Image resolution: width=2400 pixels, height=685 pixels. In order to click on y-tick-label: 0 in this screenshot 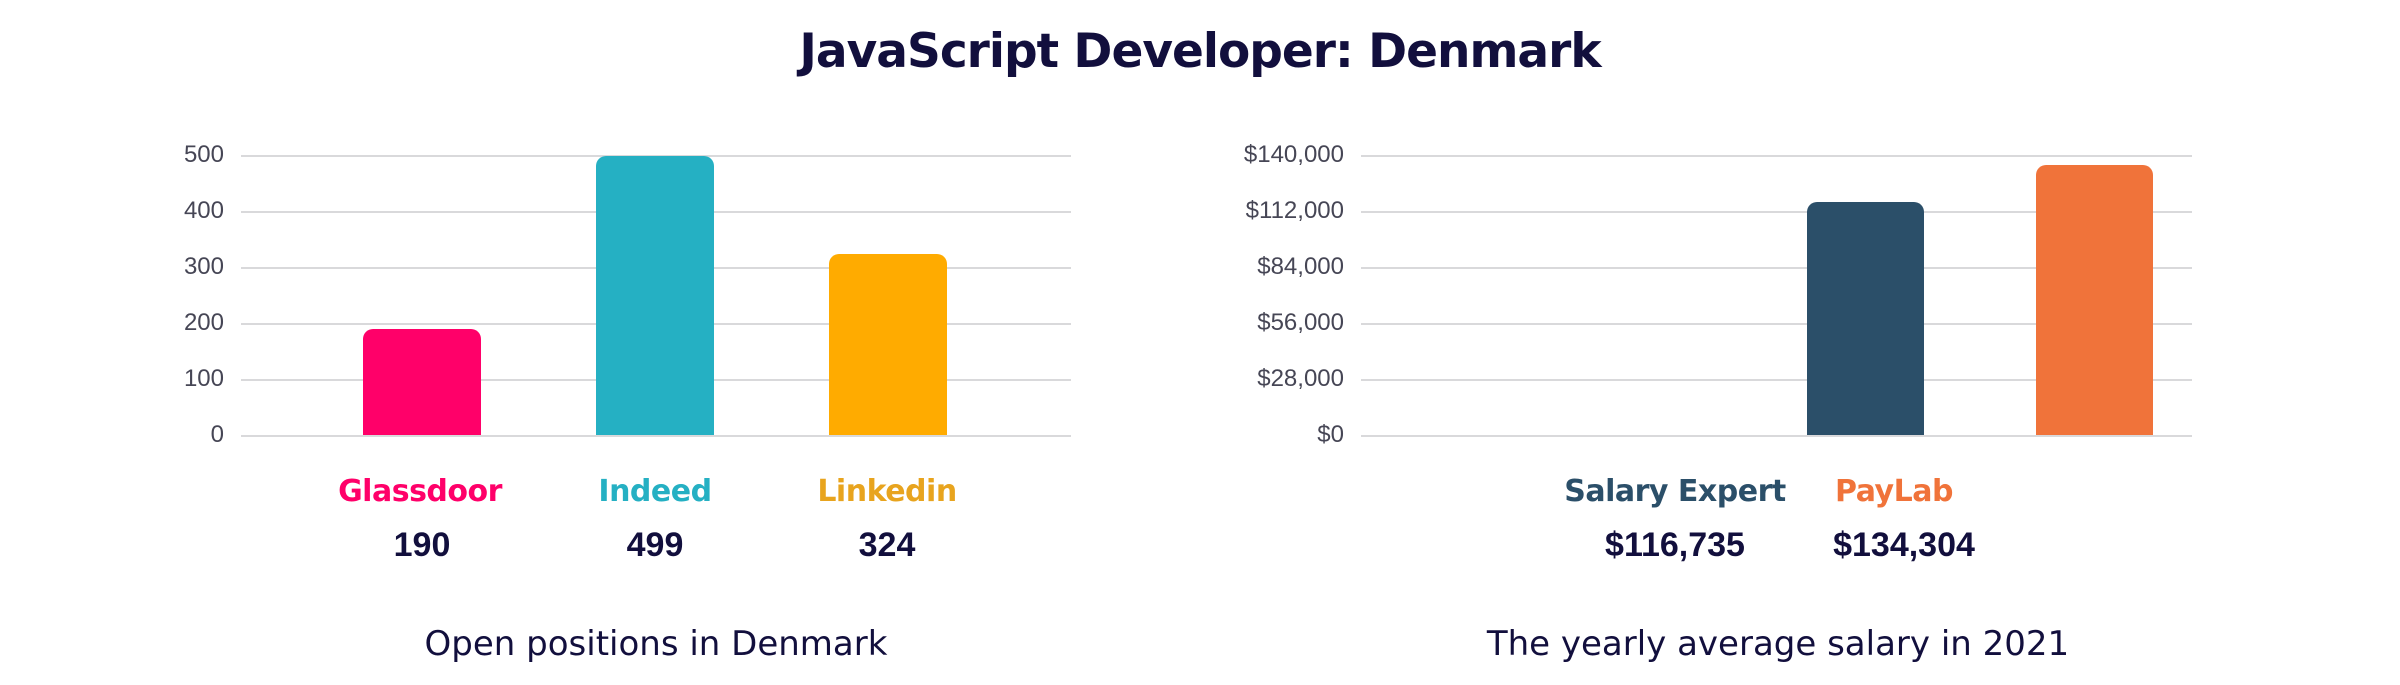, I will do `click(217, 434)`.